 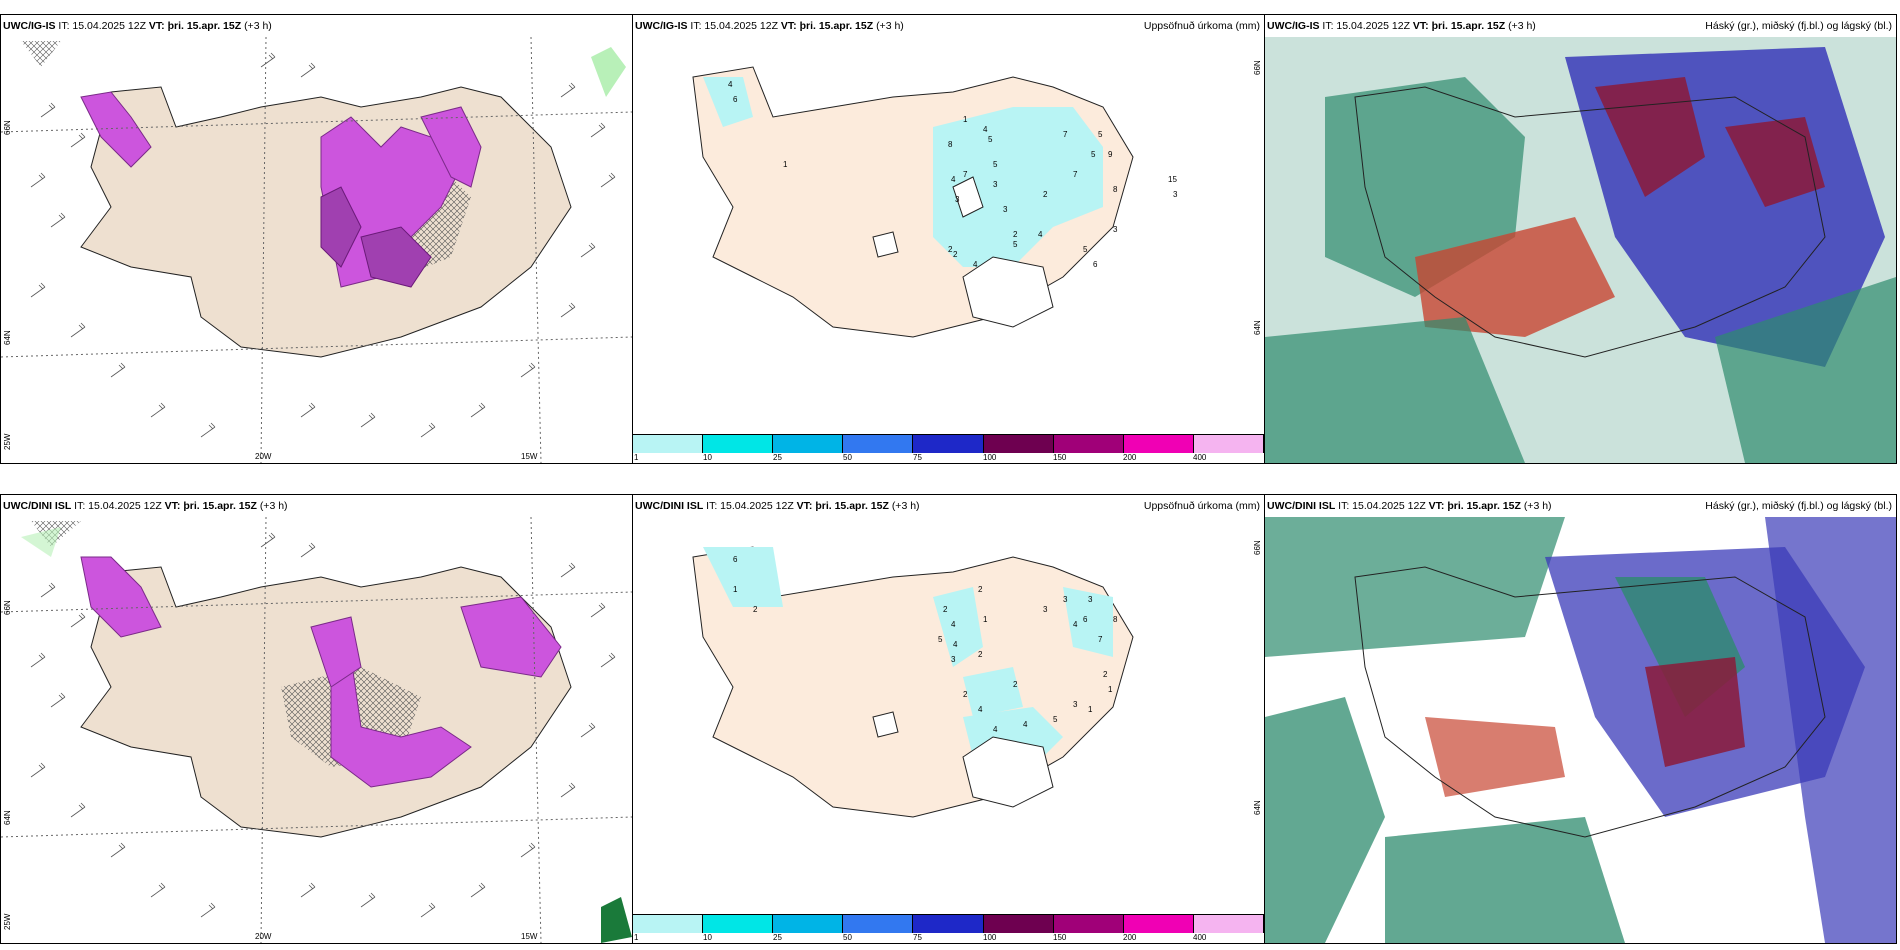 What do you see at coordinates (920, 457) in the screenshot?
I see `colorbar-ticks: 1 10 25 50 75 100 150 200 400` at bounding box center [920, 457].